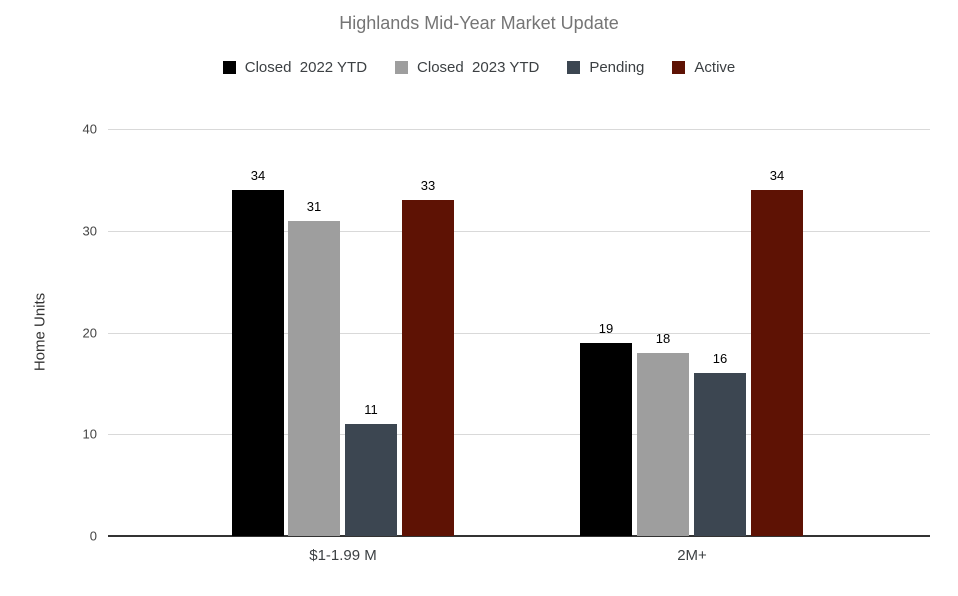 The height and width of the screenshot is (596, 958). I want to click on y-tick-10: 10, so click(89, 434).